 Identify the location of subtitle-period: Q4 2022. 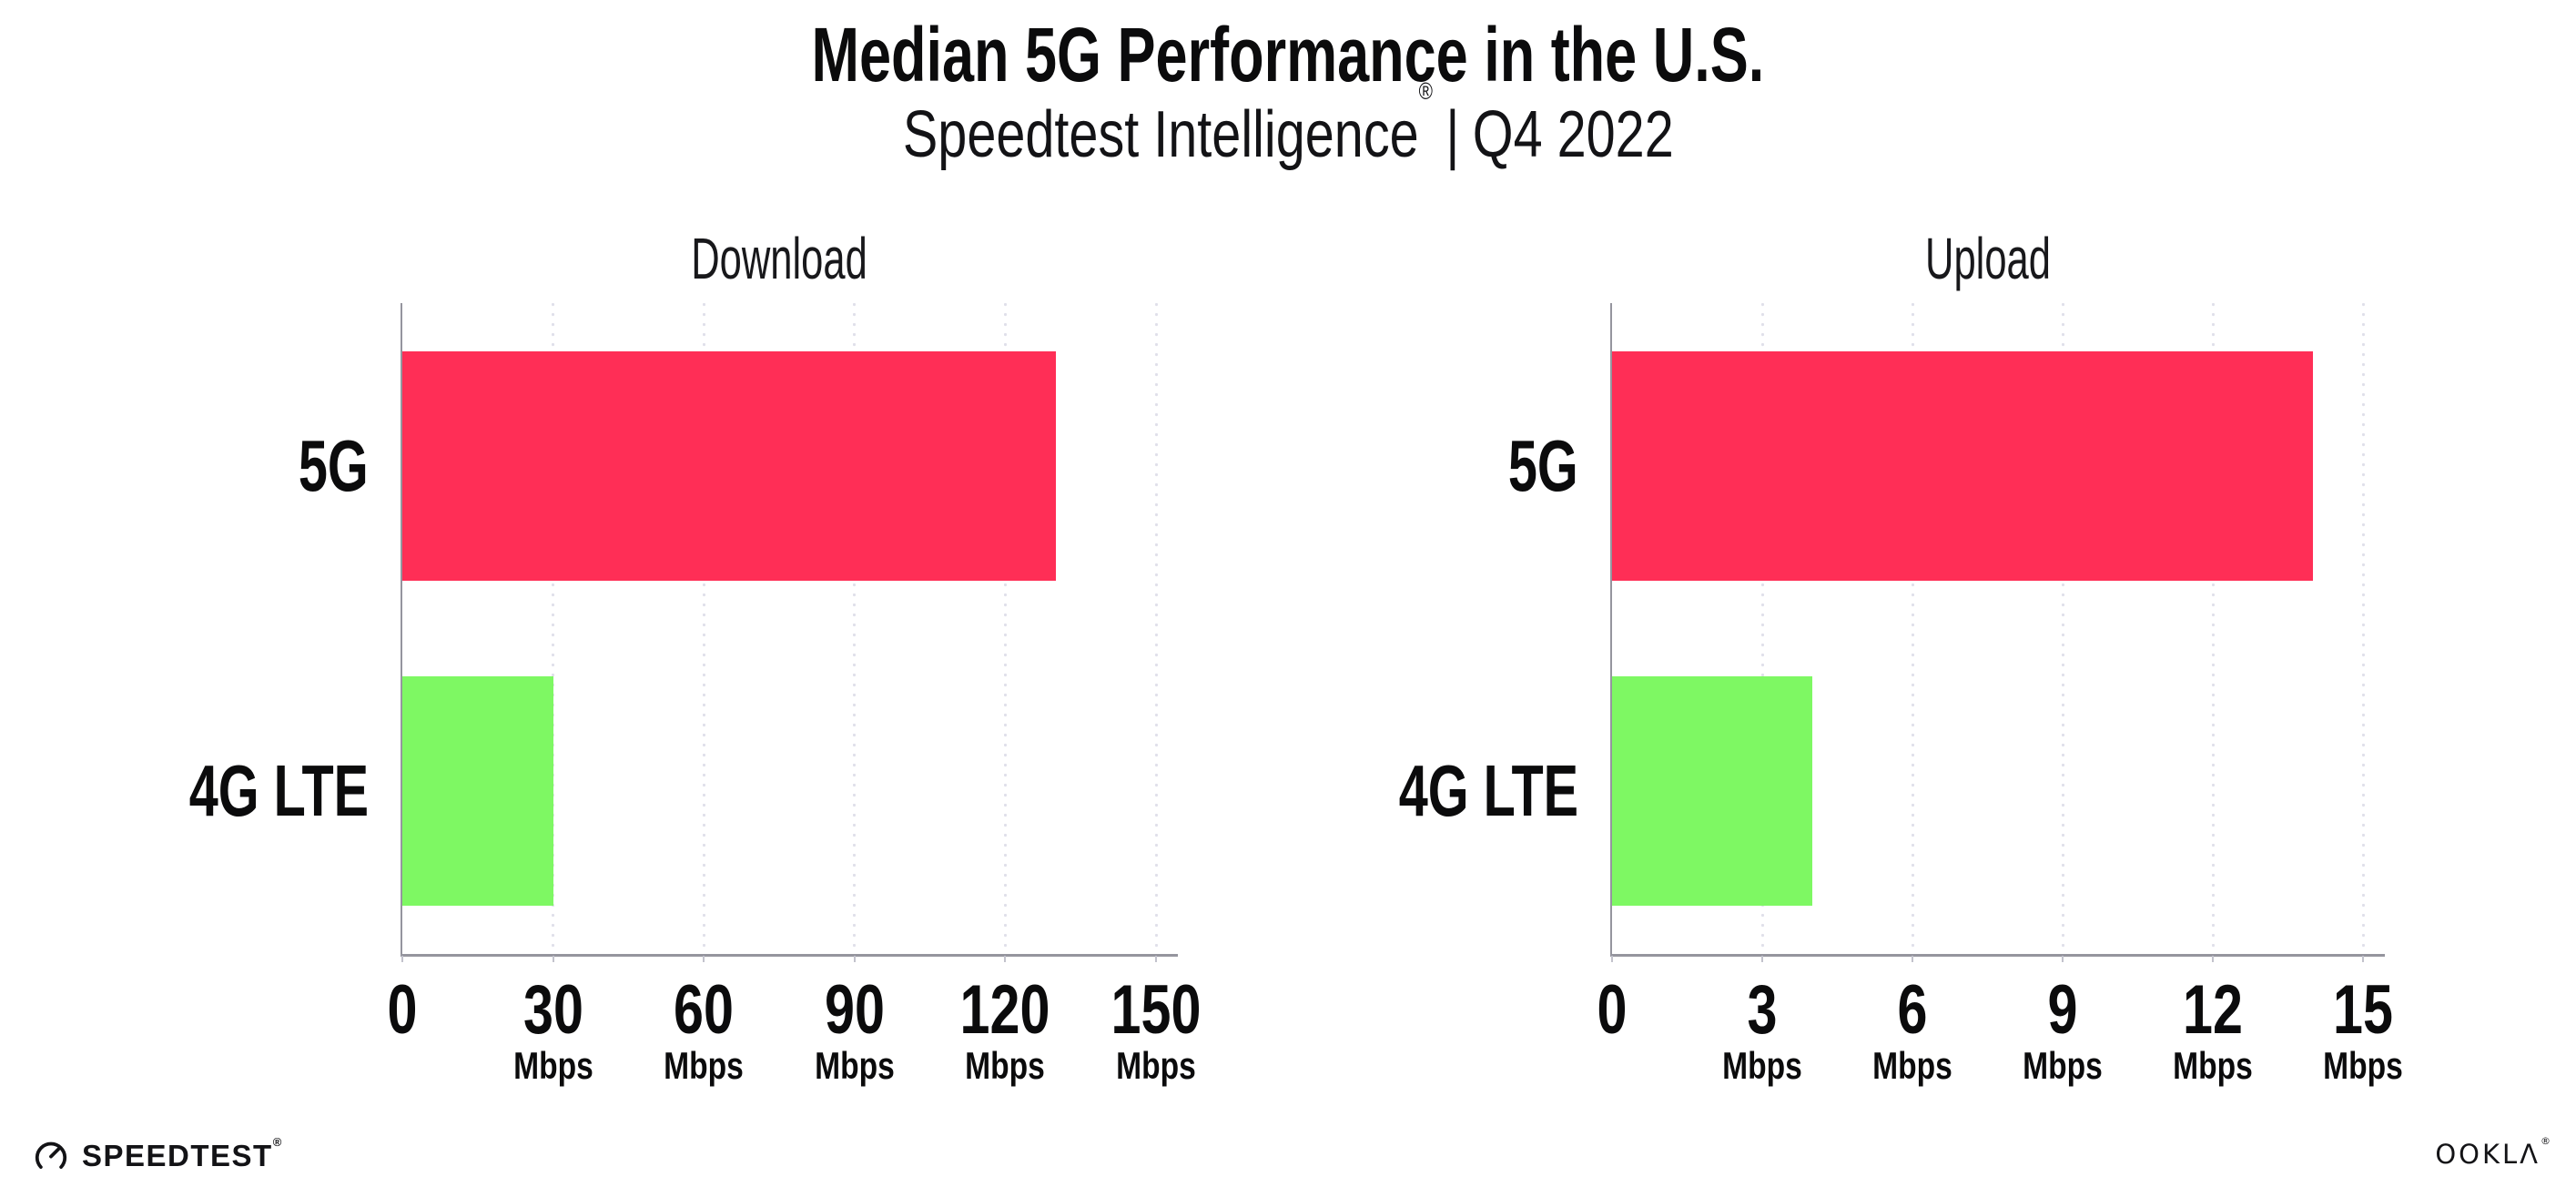
(1573, 134).